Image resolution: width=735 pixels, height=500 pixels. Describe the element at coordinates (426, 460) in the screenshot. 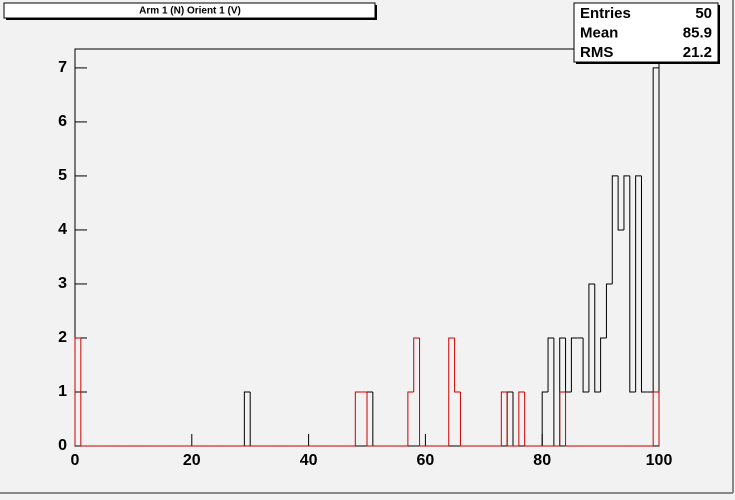

I see `x-tick-label: 60` at that location.